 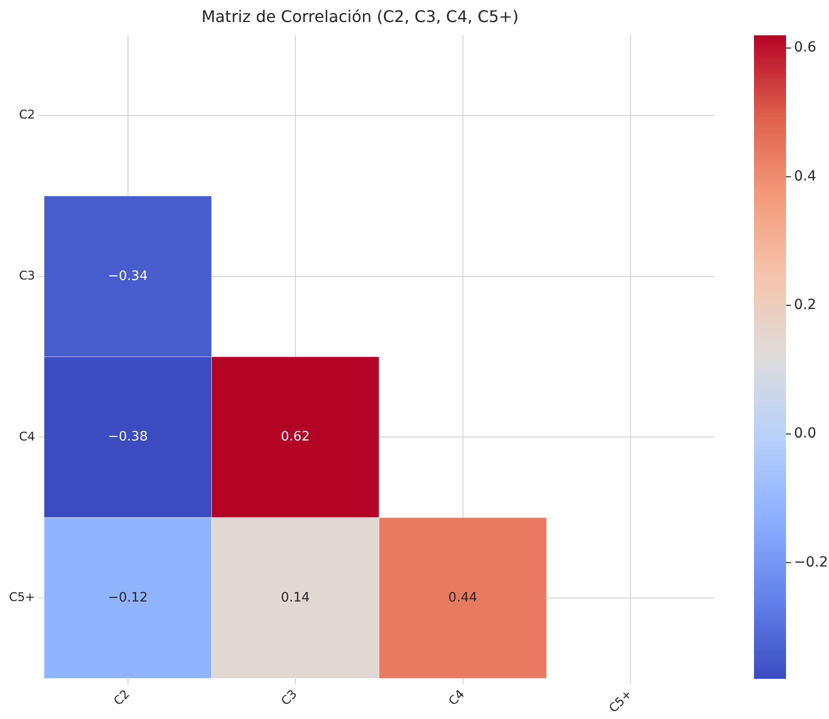 I want to click on chart-title: Matriz de Correlación (C2, C3, C4, C5+), so click(x=360, y=16).